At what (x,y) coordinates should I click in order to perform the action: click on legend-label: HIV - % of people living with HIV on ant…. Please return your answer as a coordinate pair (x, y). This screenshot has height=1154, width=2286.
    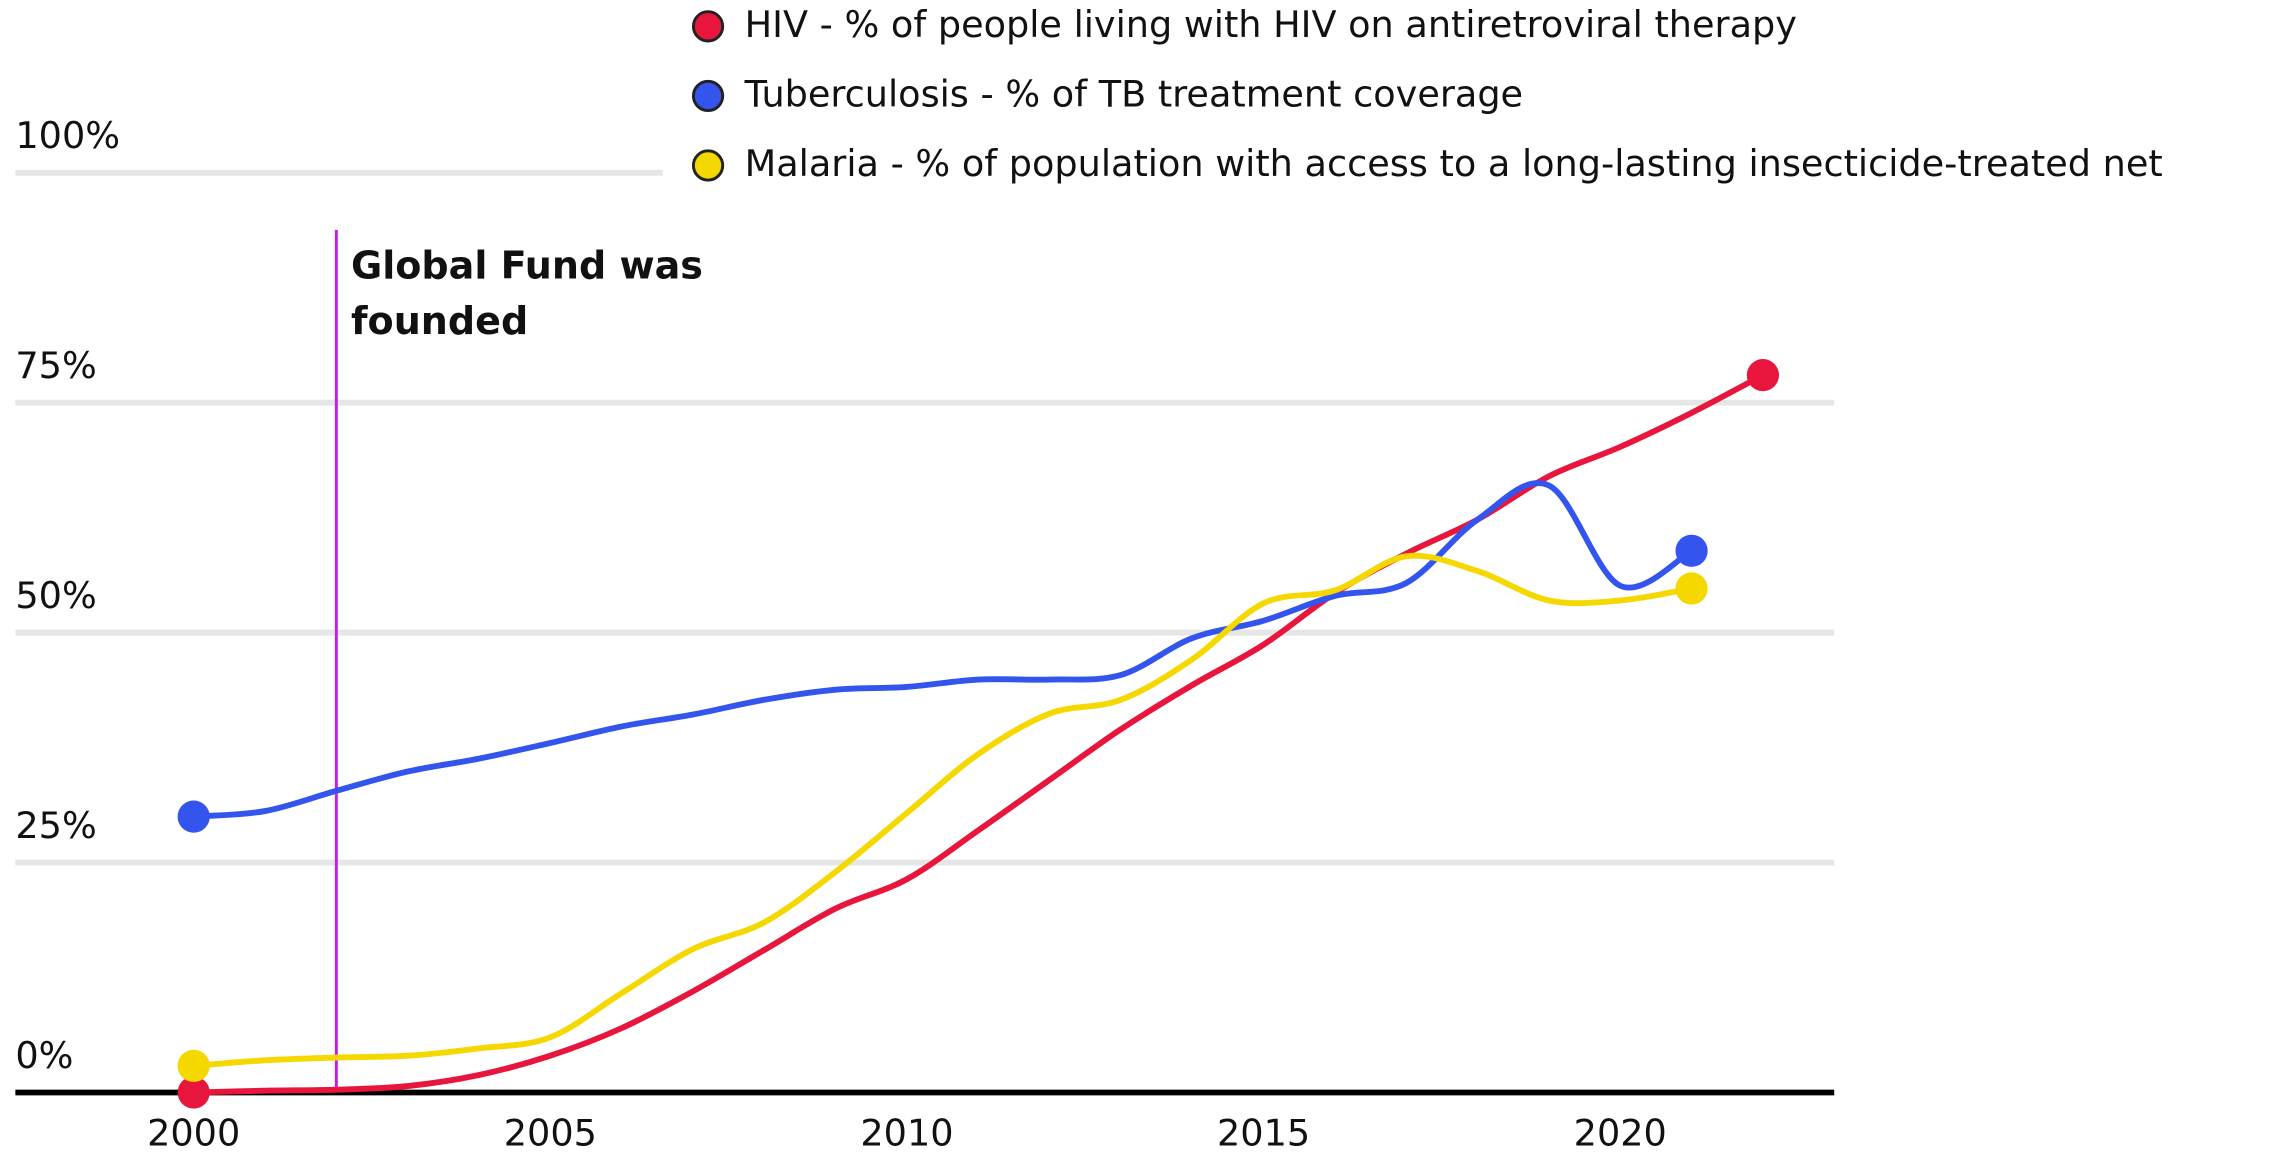
    Looking at the image, I should click on (1271, 24).